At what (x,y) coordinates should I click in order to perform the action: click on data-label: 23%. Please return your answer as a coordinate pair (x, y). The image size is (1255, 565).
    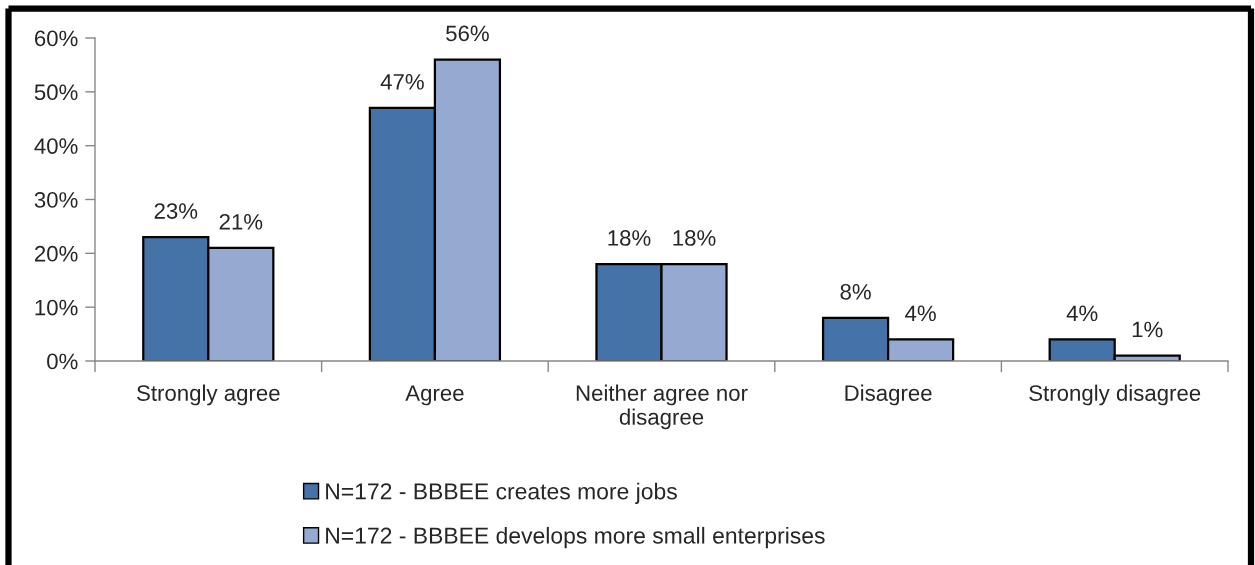
    Looking at the image, I should click on (176, 211).